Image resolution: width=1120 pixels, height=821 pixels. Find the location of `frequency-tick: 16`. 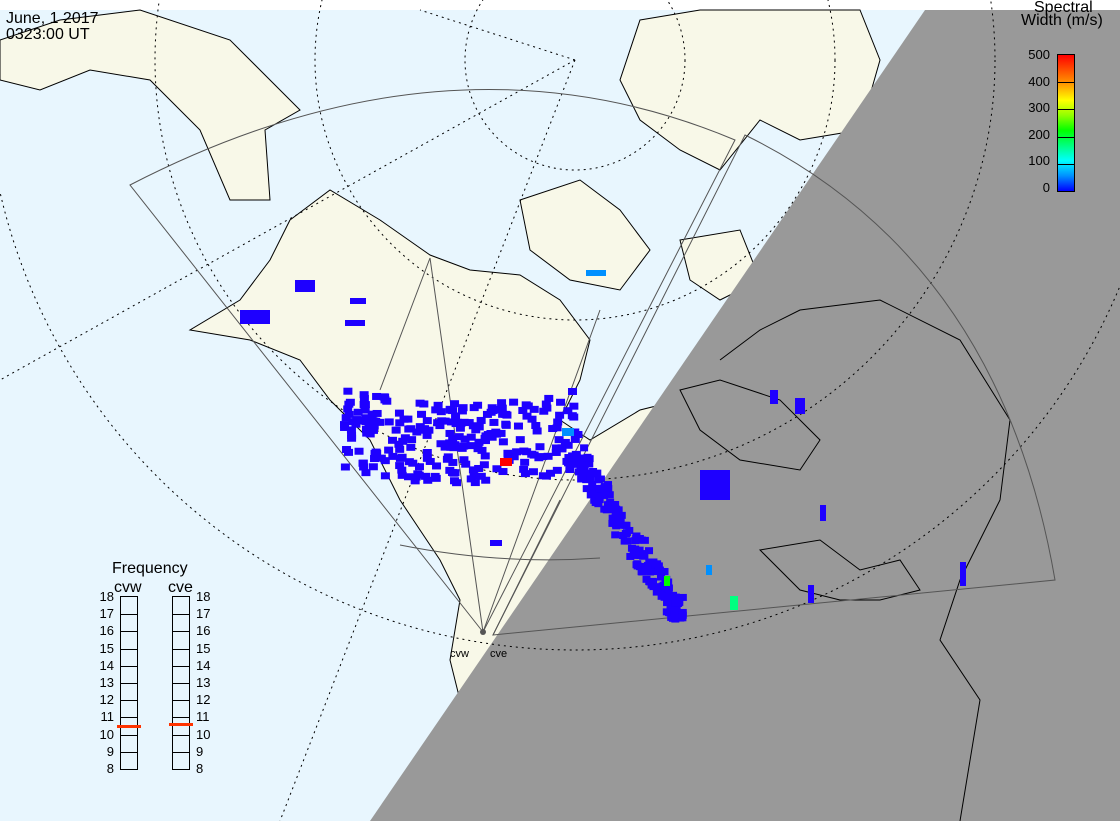

frequency-tick: 16 is located at coordinates (203, 631).